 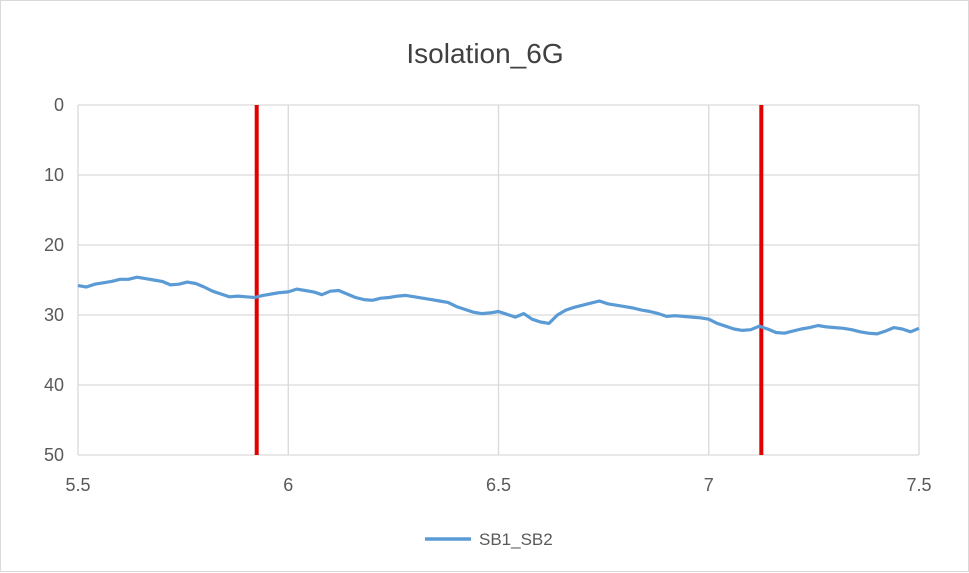 I want to click on series-line-sb1-sb2, so click(x=498, y=305).